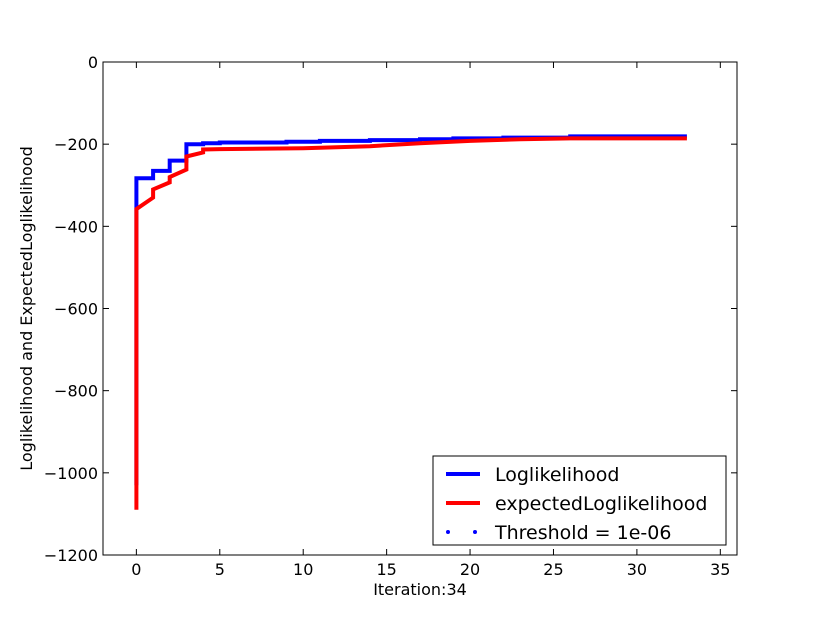  Describe the element at coordinates (601, 504) in the screenshot. I see `legend-entry: expectedLoglikelihood` at that location.